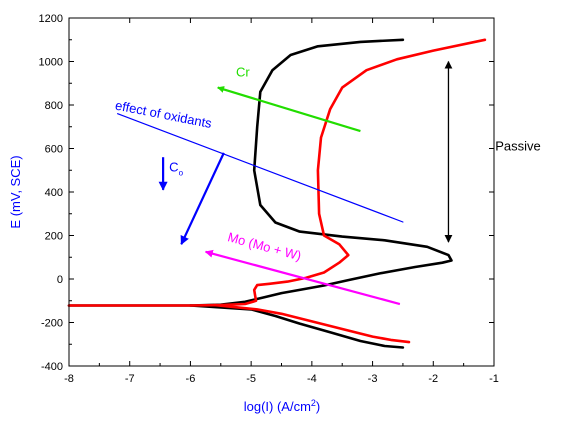 This screenshot has width=564, height=434. I want to click on x-axis-label: log(I) (A/cm2), so click(282, 406).